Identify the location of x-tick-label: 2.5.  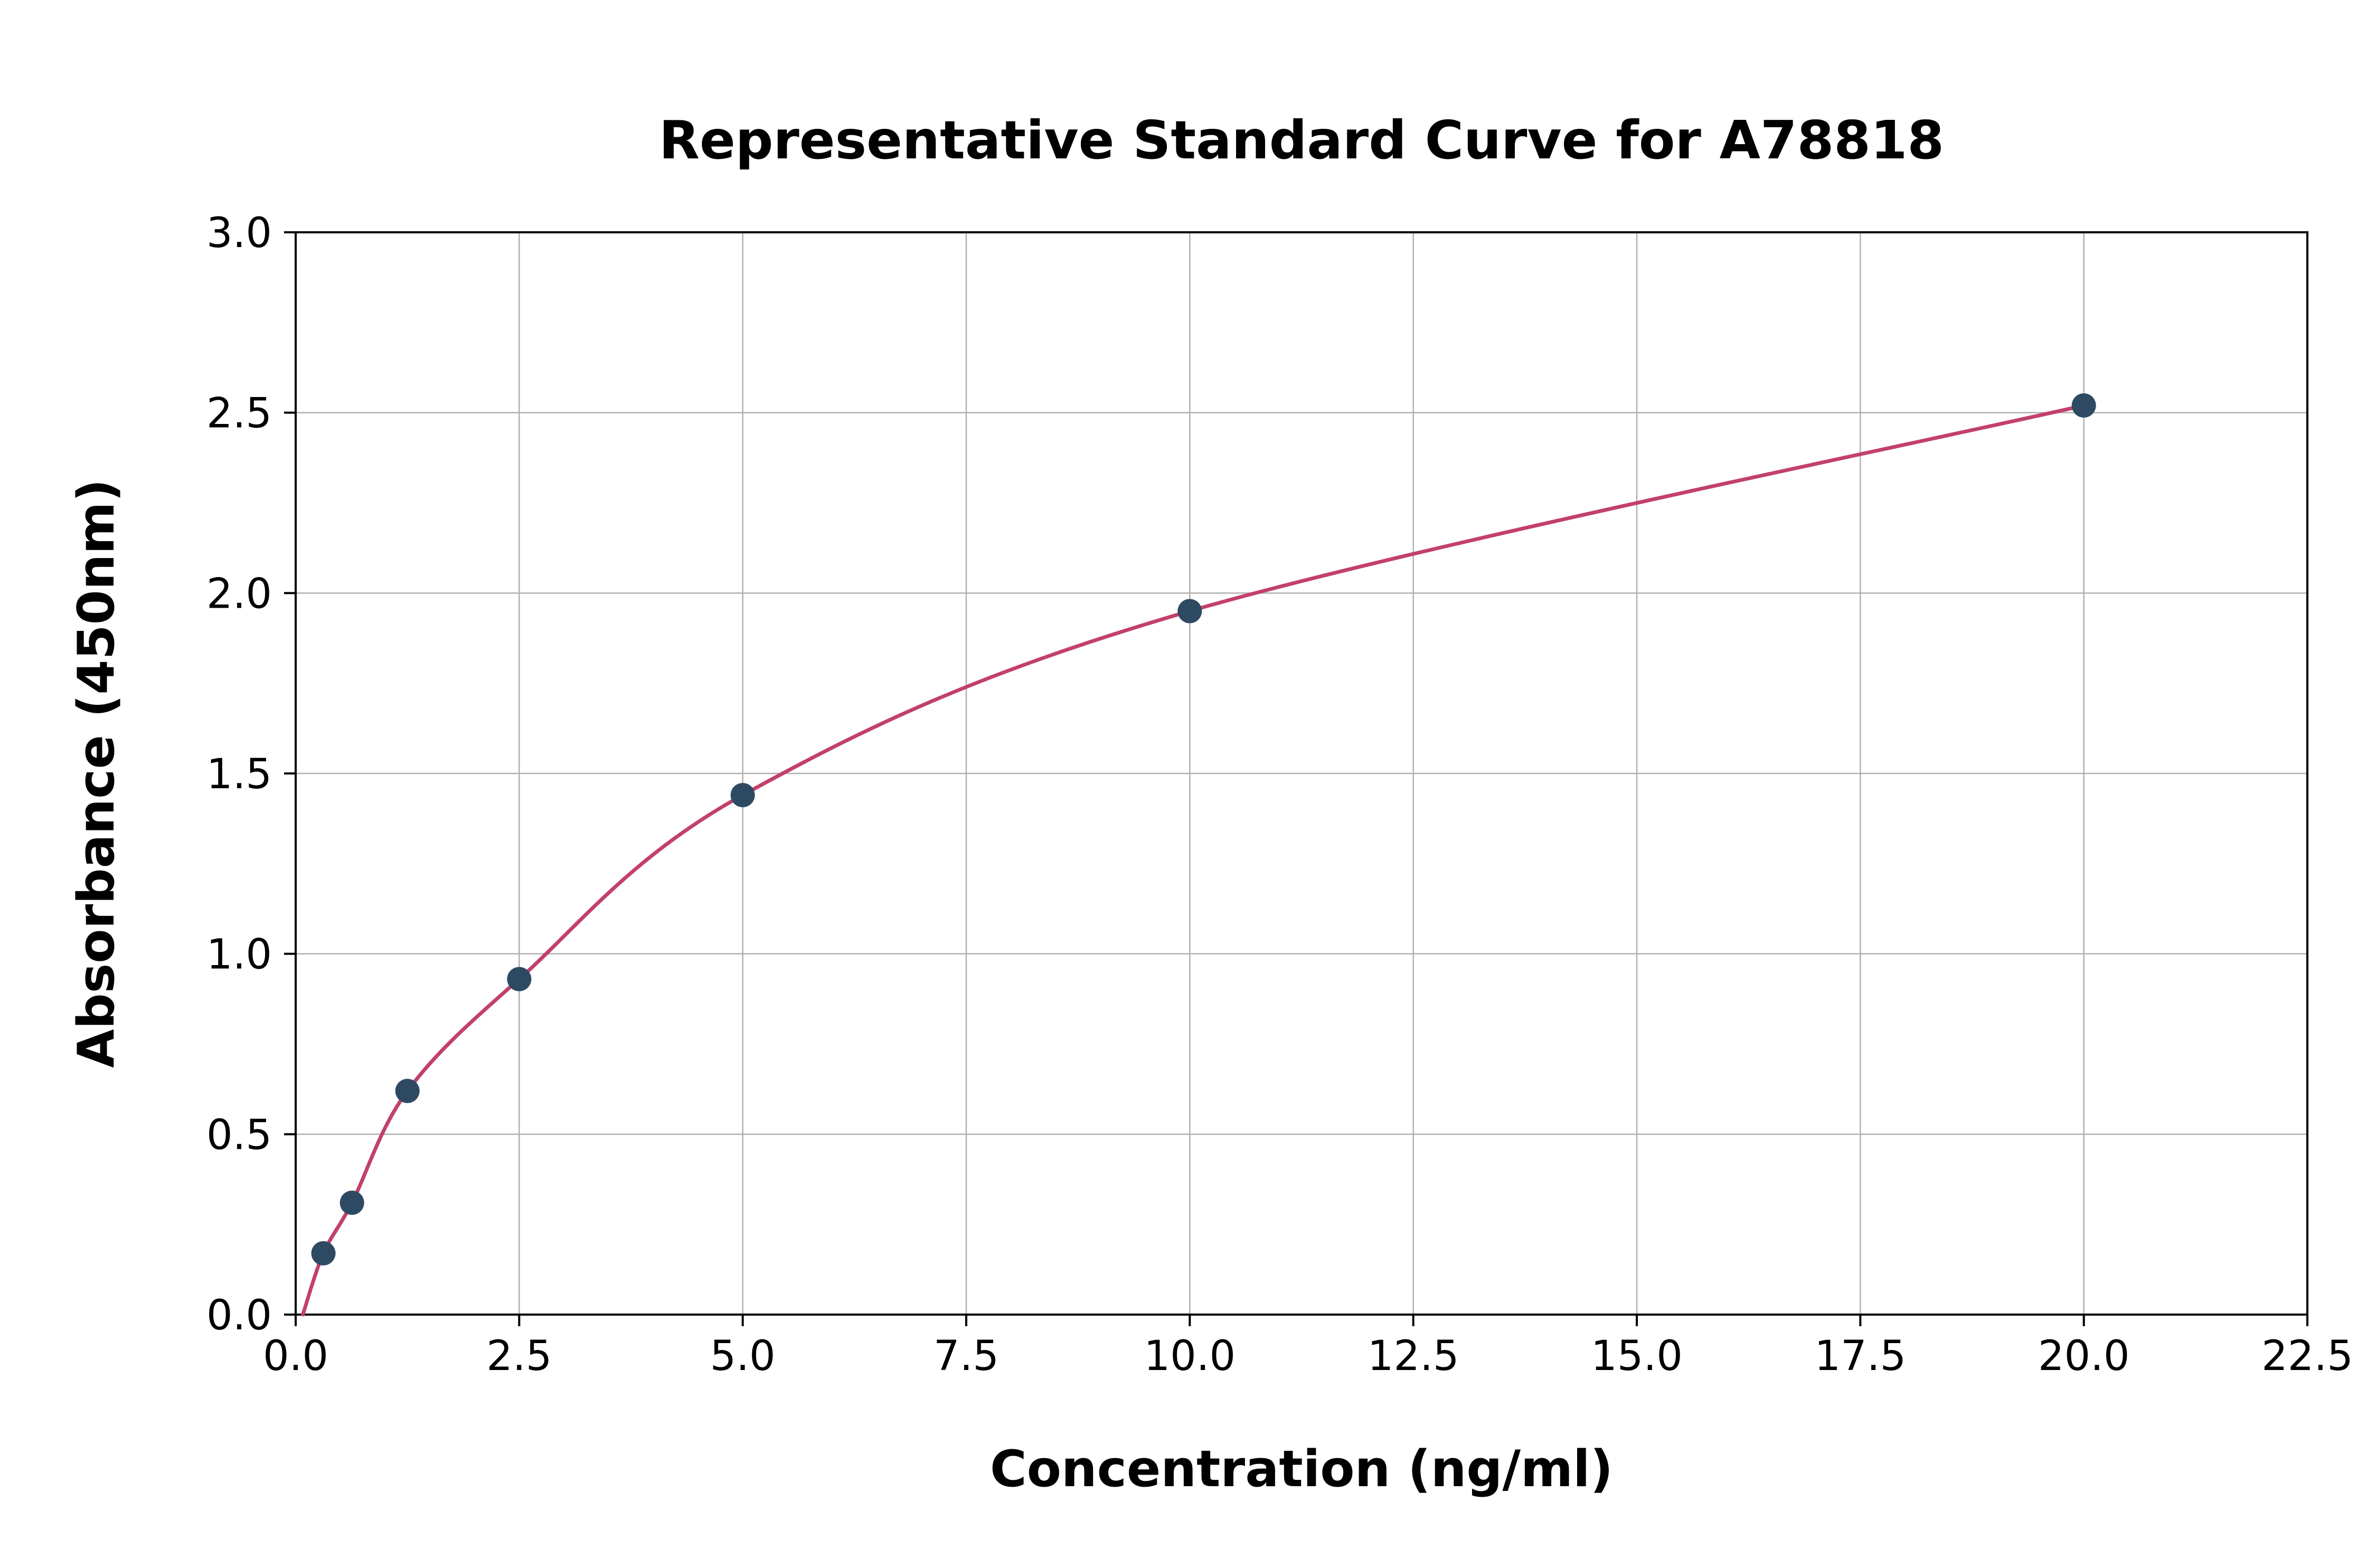
(519, 1357).